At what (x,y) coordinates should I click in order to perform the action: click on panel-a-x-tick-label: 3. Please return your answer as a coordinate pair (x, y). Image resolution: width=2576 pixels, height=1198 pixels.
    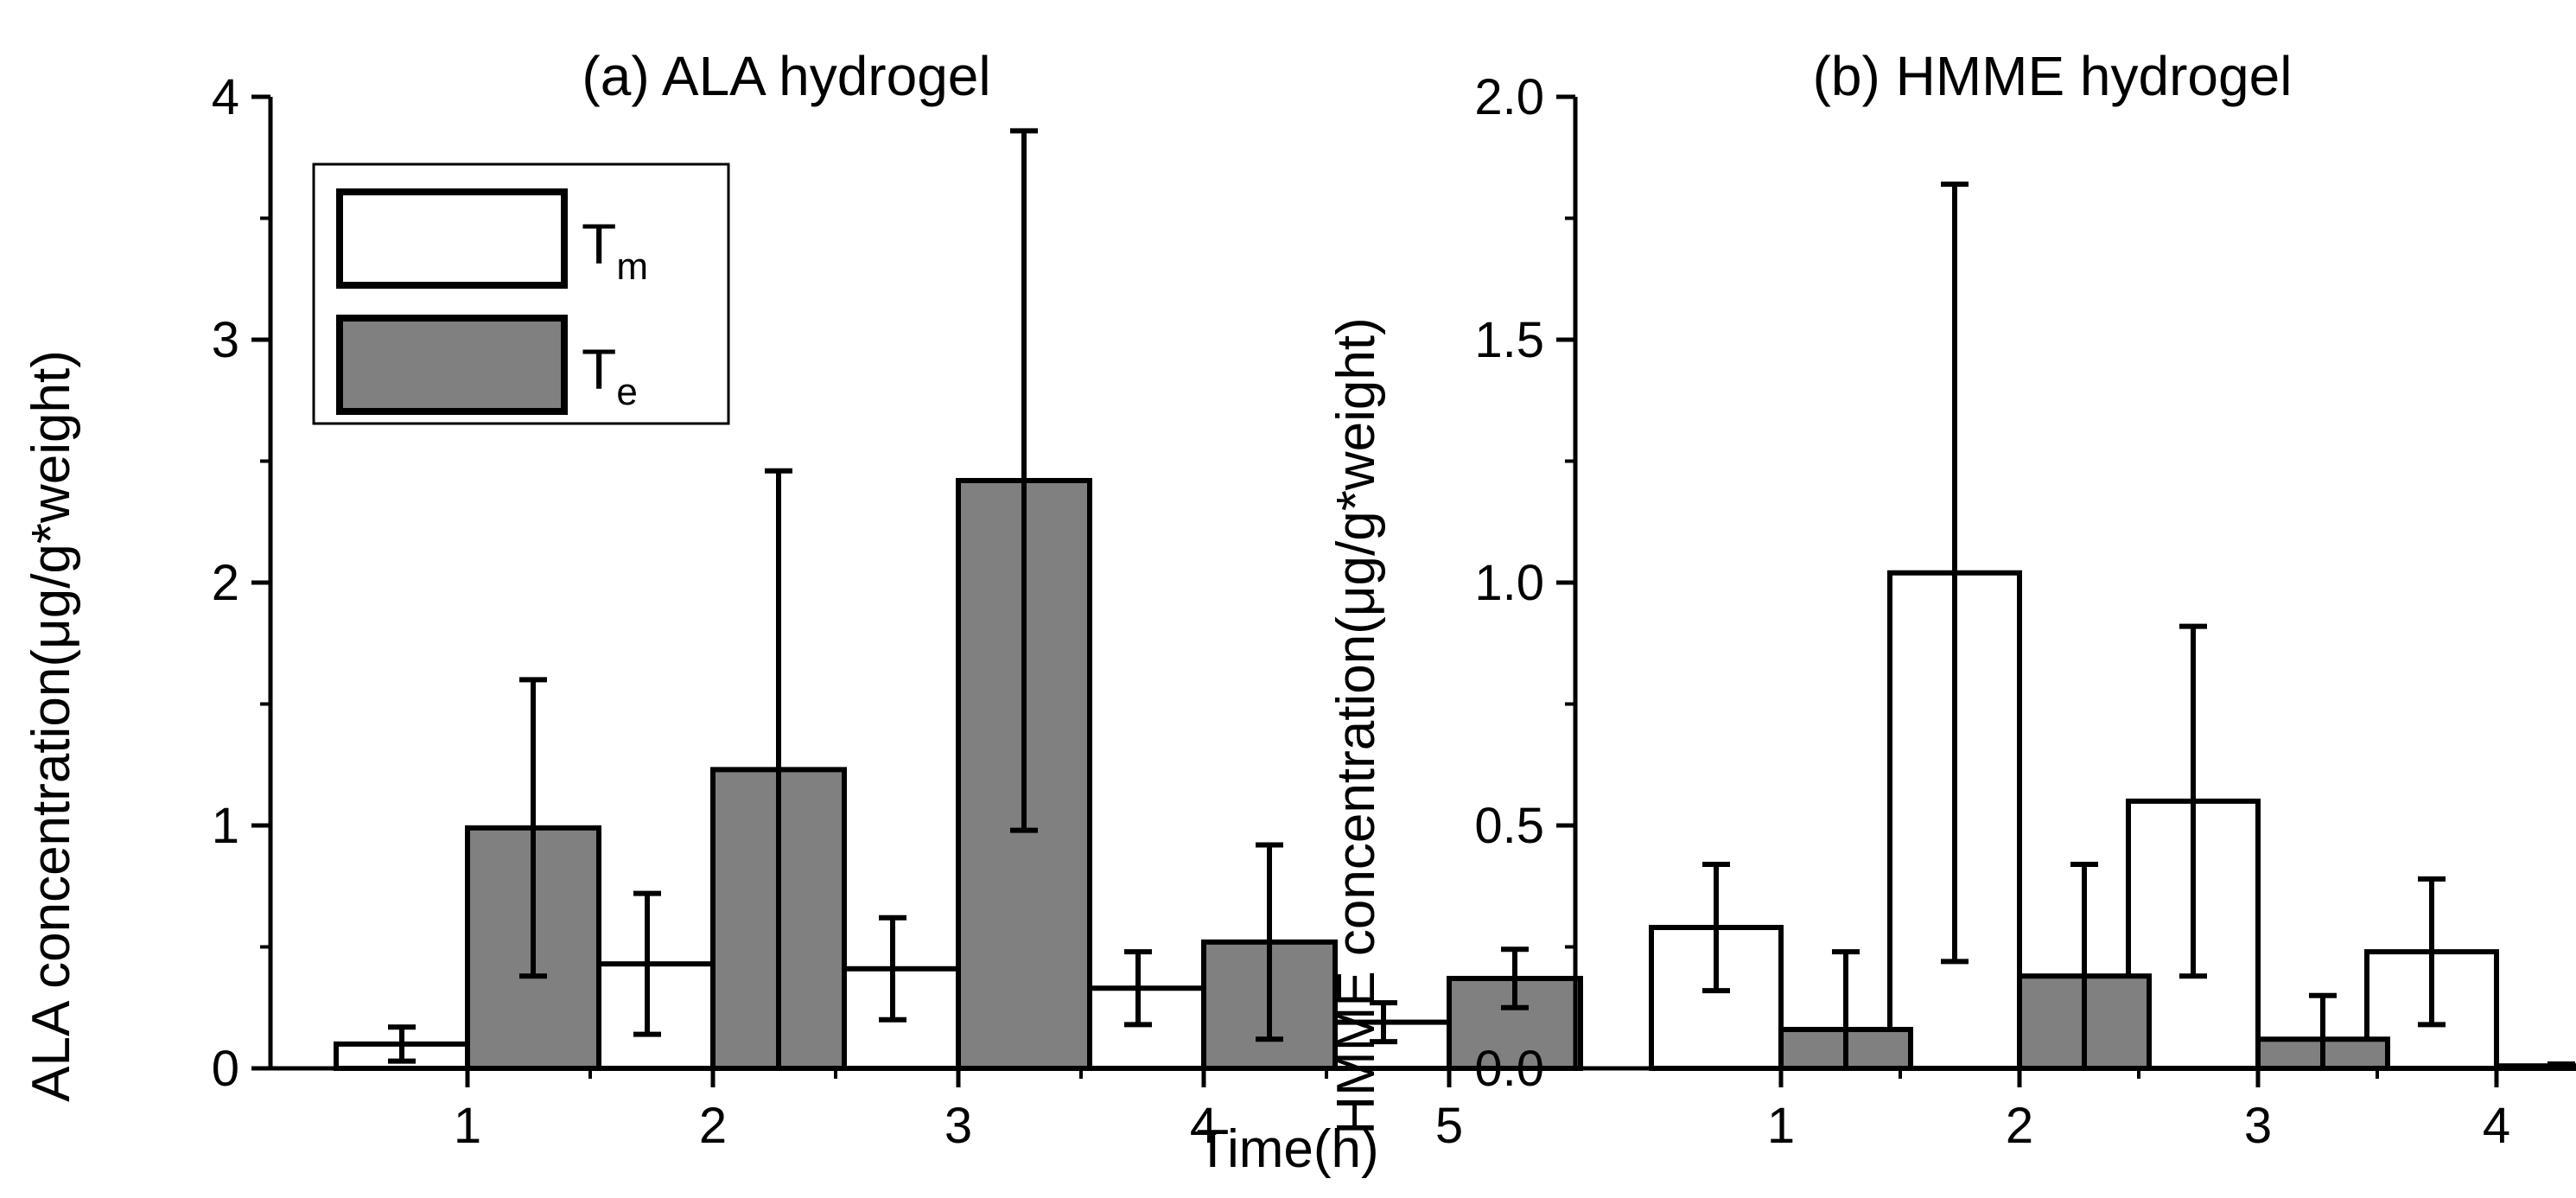
    Looking at the image, I should click on (958, 1126).